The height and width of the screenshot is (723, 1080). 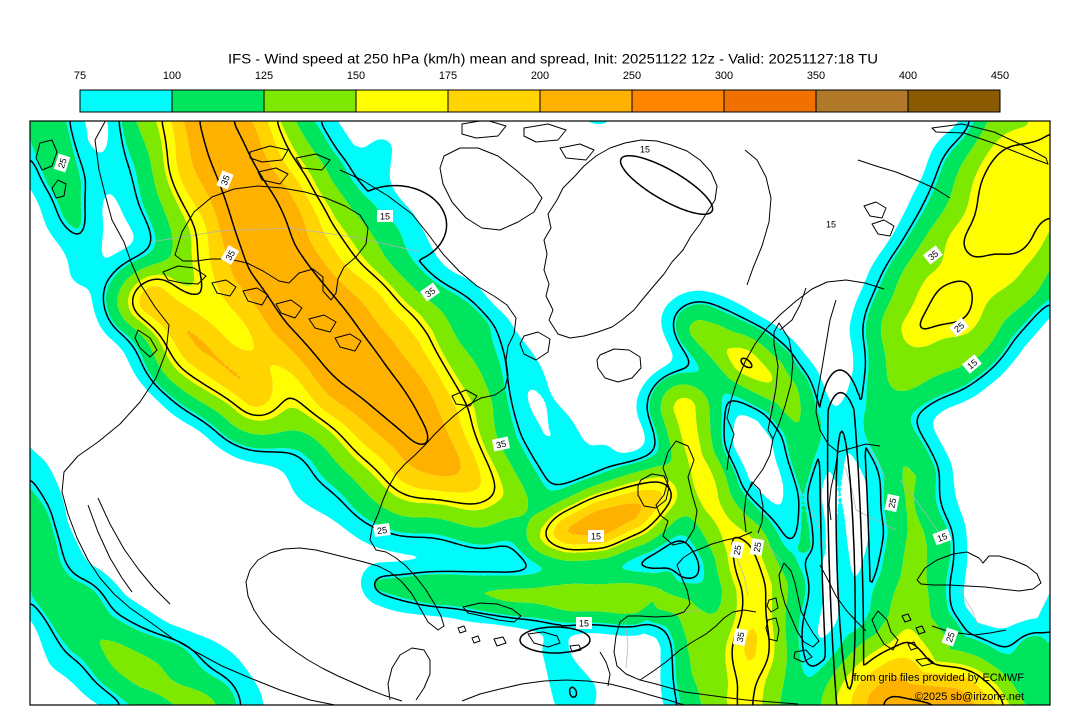 What do you see at coordinates (264, 76) in the screenshot?
I see `svg-text: 125` at bounding box center [264, 76].